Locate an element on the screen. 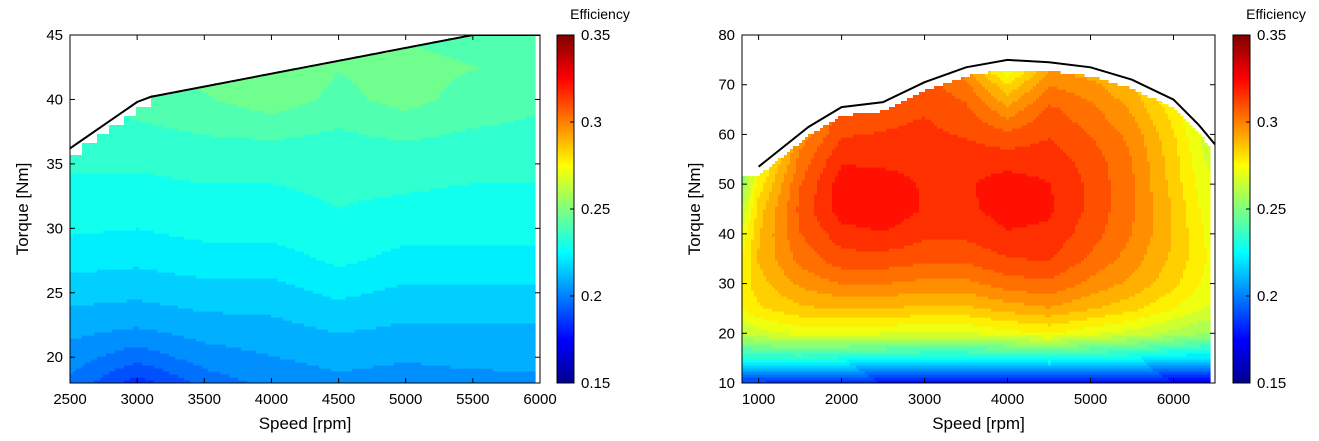 The image size is (1319, 441). y-tick-label: 70 is located at coordinates (726, 85).